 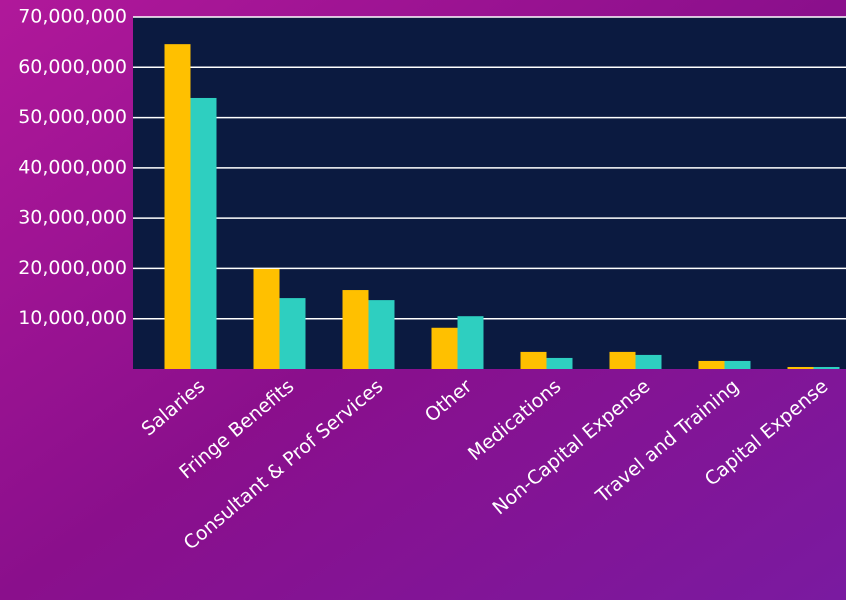 What do you see at coordinates (72, 17) in the screenshot?
I see `y-tick-label: 70,000,000` at bounding box center [72, 17].